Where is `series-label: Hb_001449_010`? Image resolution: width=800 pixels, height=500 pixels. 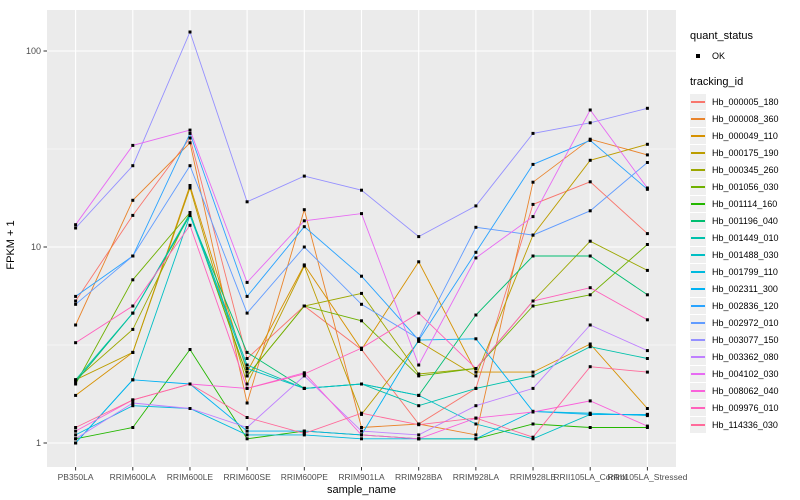 series-label: Hb_001449_010 is located at coordinates (745, 237).